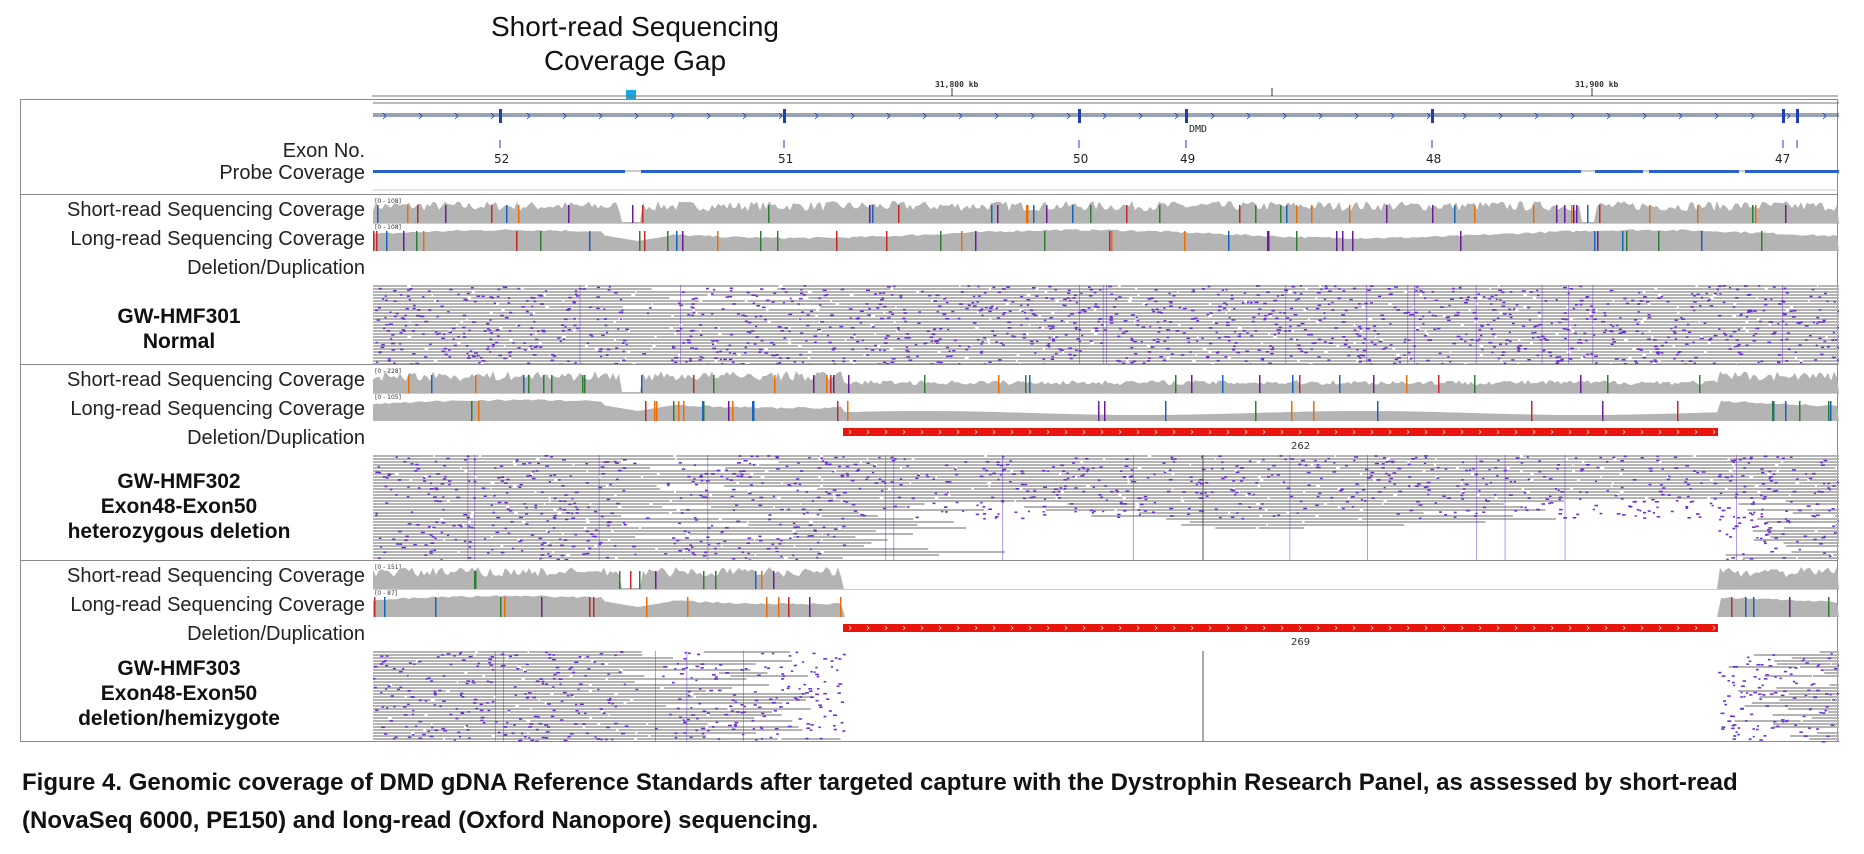  I want to click on probe-segment, so click(1694, 171).